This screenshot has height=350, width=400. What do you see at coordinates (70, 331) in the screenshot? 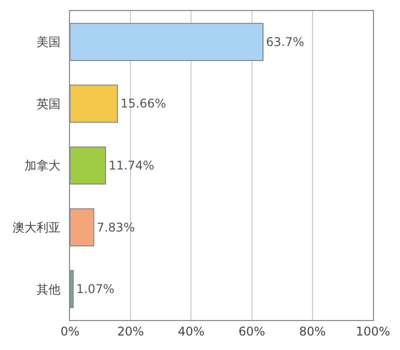
I see `x-tick-label: 0%` at bounding box center [70, 331].